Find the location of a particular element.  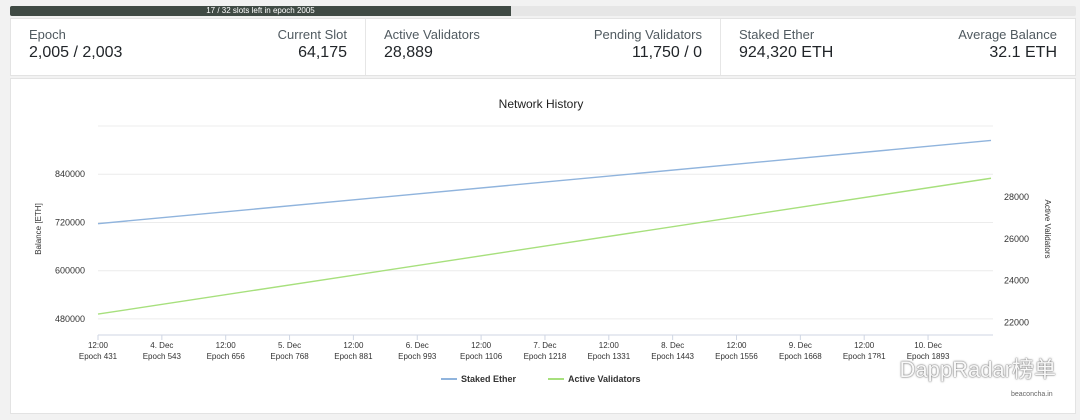

epoch-stats: Epoch 2,005 / 2,003 Current Slot 64,175 is located at coordinates (188, 47).